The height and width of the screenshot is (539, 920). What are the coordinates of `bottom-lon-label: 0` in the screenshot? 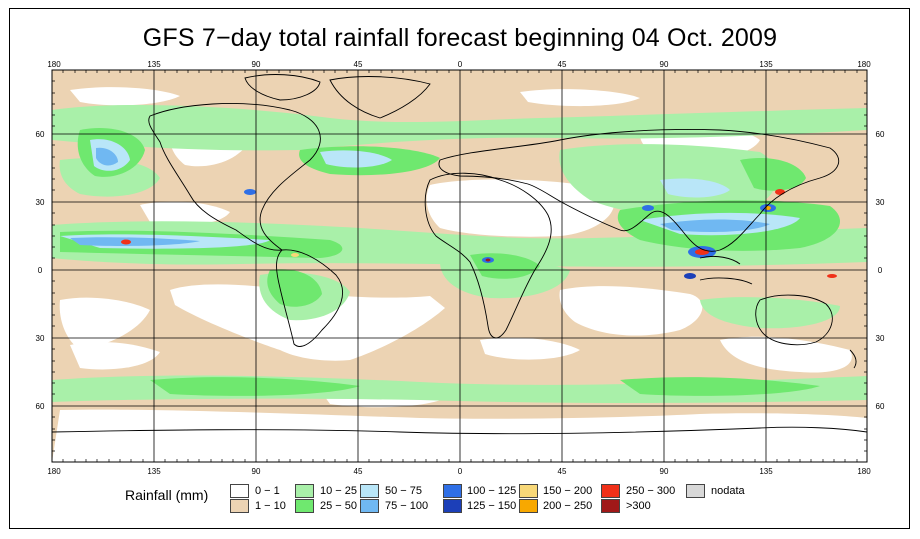 It's located at (460, 471).